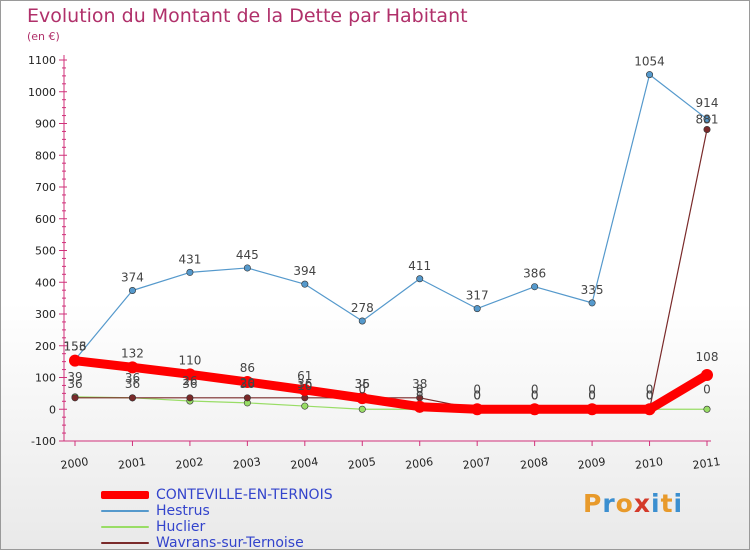 Image resolution: width=750 pixels, height=551 pixels. I want to click on data-label: 445, so click(247, 255).